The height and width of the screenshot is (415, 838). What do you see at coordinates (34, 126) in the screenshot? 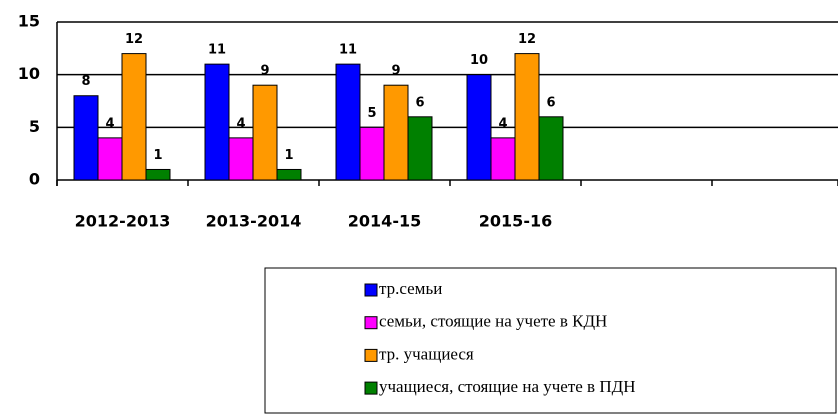
I see `y-tick-label: 5` at bounding box center [34, 126].